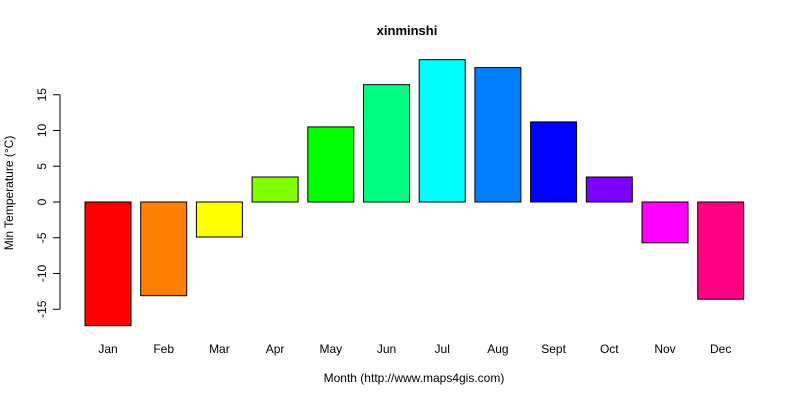 The width and height of the screenshot is (800, 400). What do you see at coordinates (414, 349) in the screenshot?
I see `x-tick-labels: Jan Feb Mar Apr May Jun Jul Aug Sept Oct Nov Dec` at bounding box center [414, 349].